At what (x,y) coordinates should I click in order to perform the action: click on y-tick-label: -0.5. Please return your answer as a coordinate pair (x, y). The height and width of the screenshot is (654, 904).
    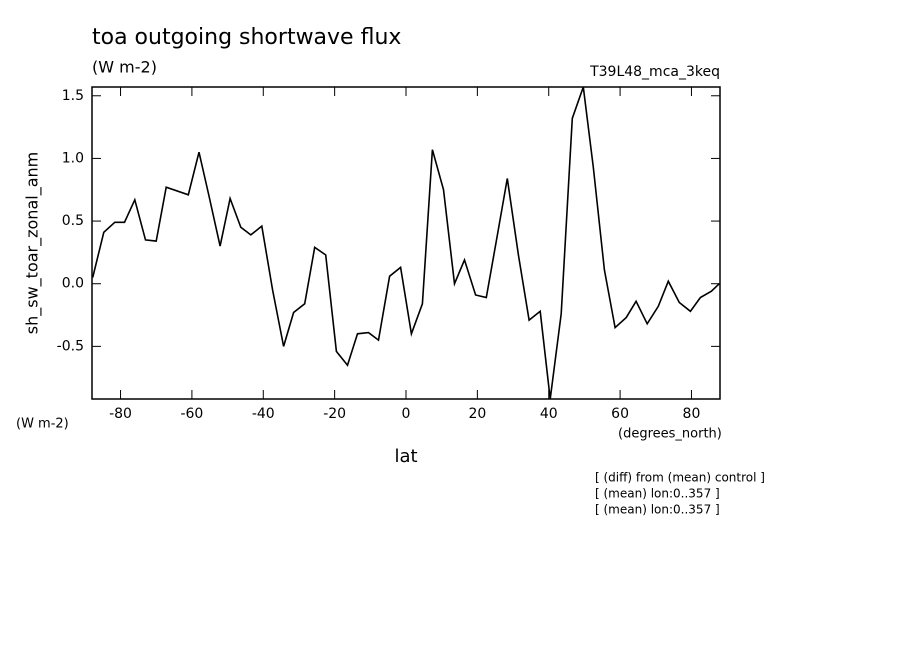
    Looking at the image, I should click on (70, 346).